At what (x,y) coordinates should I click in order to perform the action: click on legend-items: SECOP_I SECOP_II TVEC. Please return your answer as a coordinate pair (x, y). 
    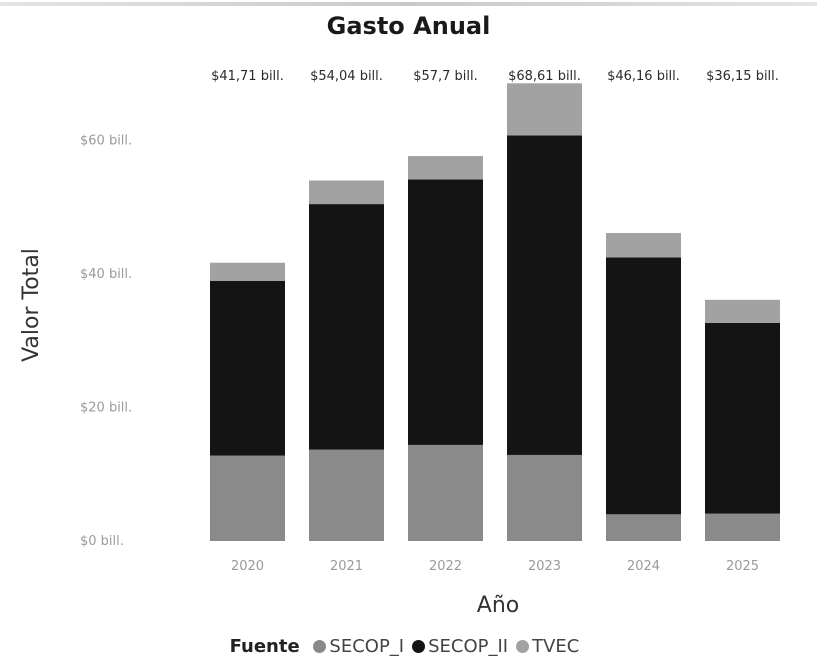
    Looking at the image, I should click on (450, 646).